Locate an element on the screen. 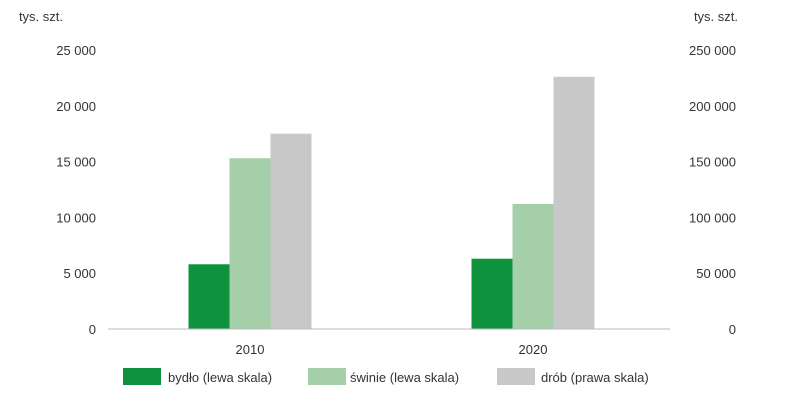 The height and width of the screenshot is (413, 800). right-axis-tick-label: 0 is located at coordinates (732, 329).